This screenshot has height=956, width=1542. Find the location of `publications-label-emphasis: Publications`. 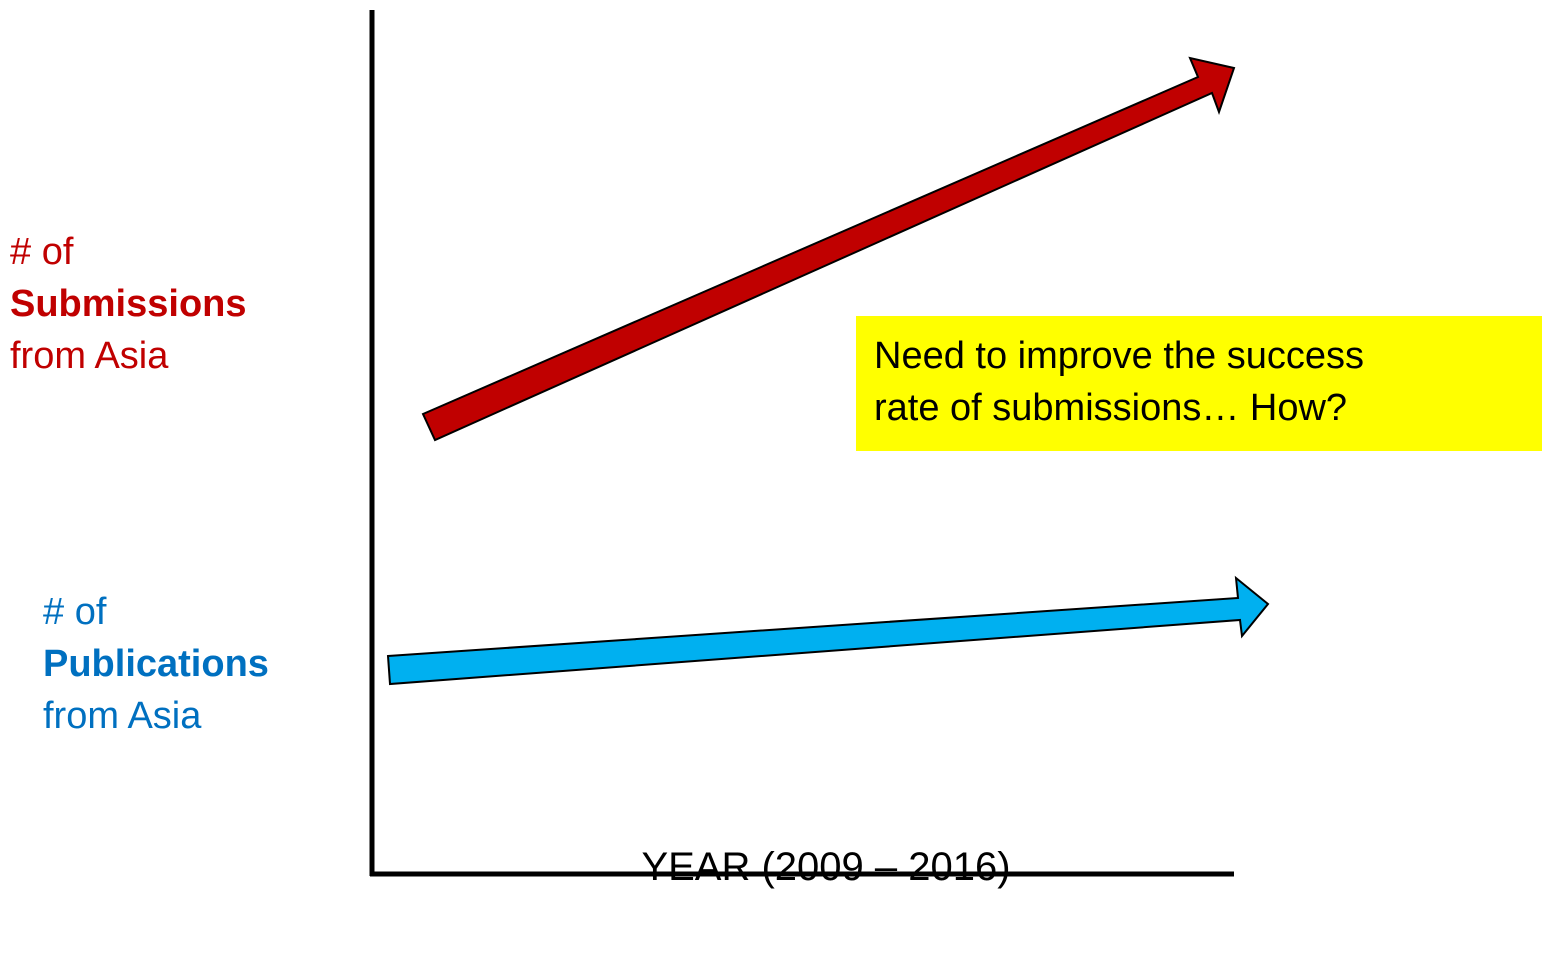

publications-label-emphasis: Publications is located at coordinates (156, 664).